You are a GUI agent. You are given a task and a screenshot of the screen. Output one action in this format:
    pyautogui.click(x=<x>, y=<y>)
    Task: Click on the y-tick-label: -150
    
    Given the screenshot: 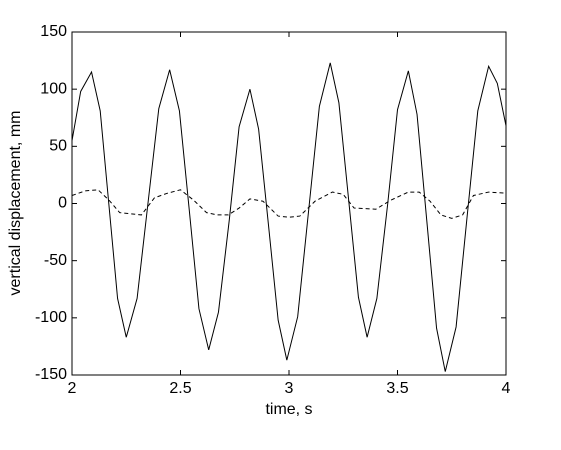 What is the action you would take?
    pyautogui.click(x=51, y=374)
    